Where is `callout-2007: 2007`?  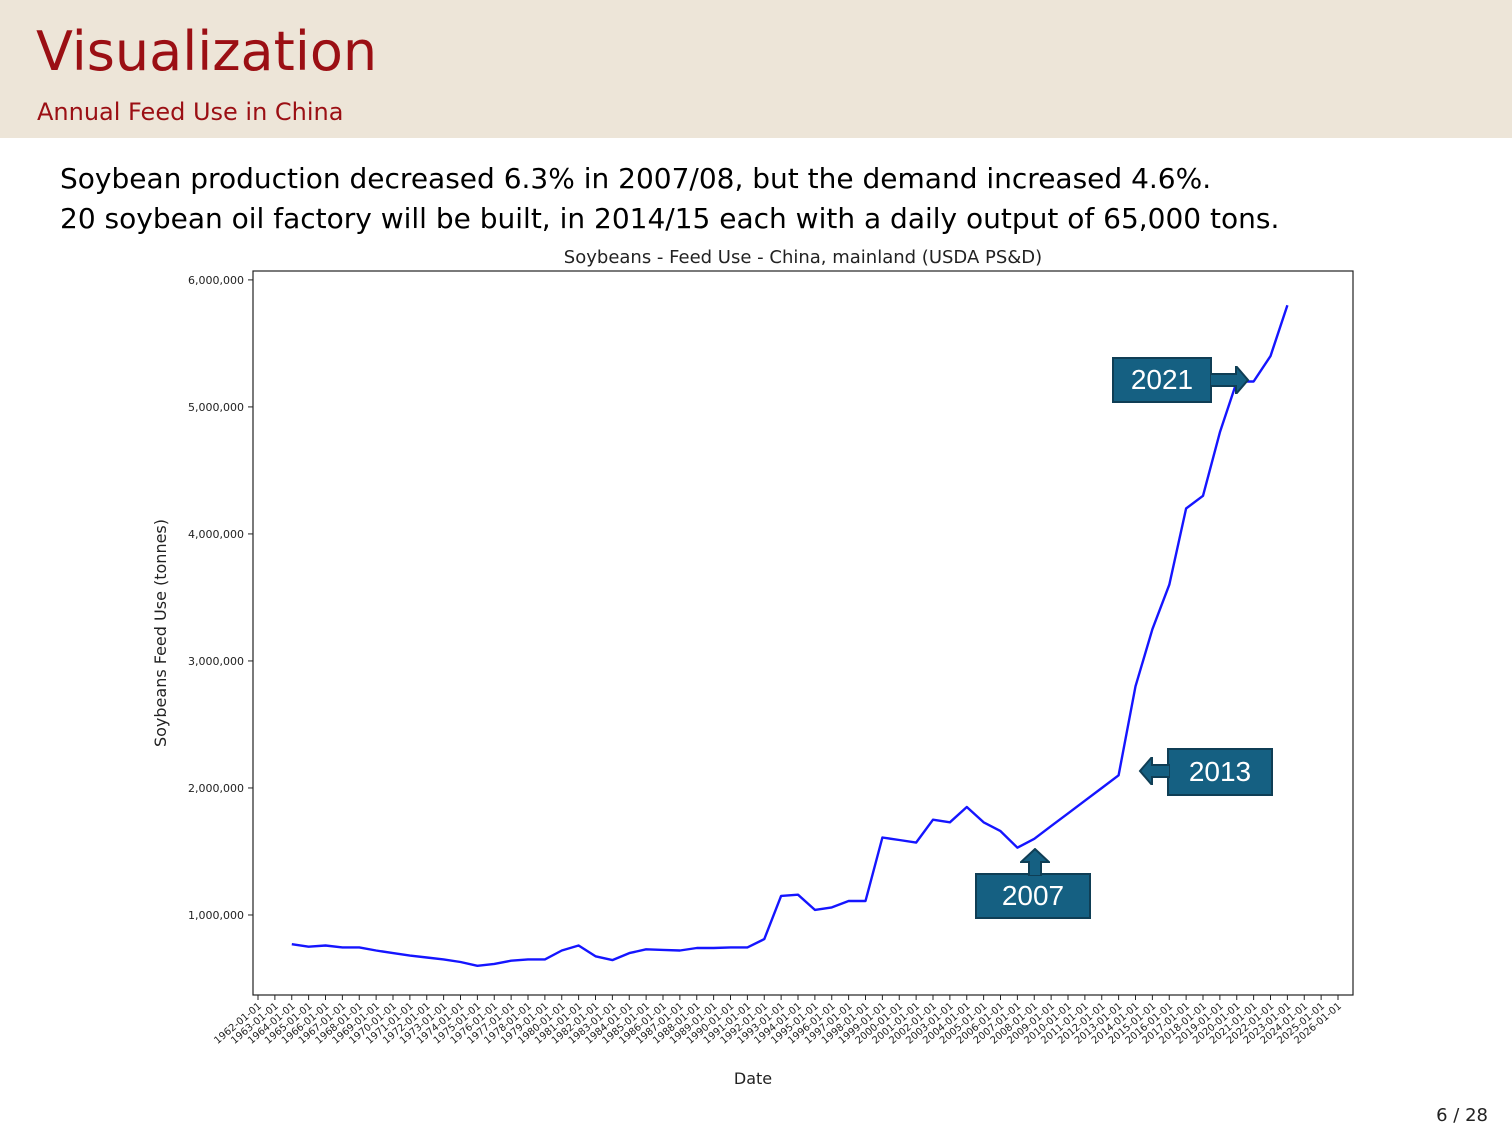 callout-2007: 2007 is located at coordinates (1033, 896).